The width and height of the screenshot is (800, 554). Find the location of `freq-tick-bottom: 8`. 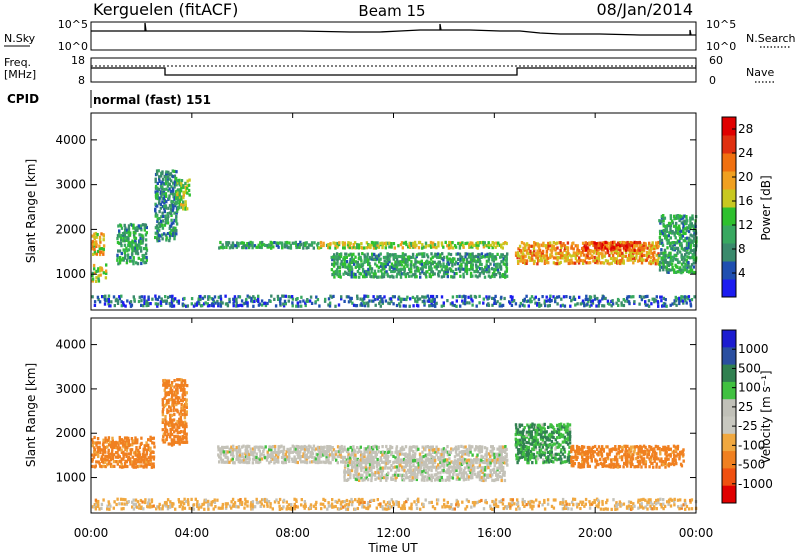

freq-tick-bottom: 8 is located at coordinates (81, 80).